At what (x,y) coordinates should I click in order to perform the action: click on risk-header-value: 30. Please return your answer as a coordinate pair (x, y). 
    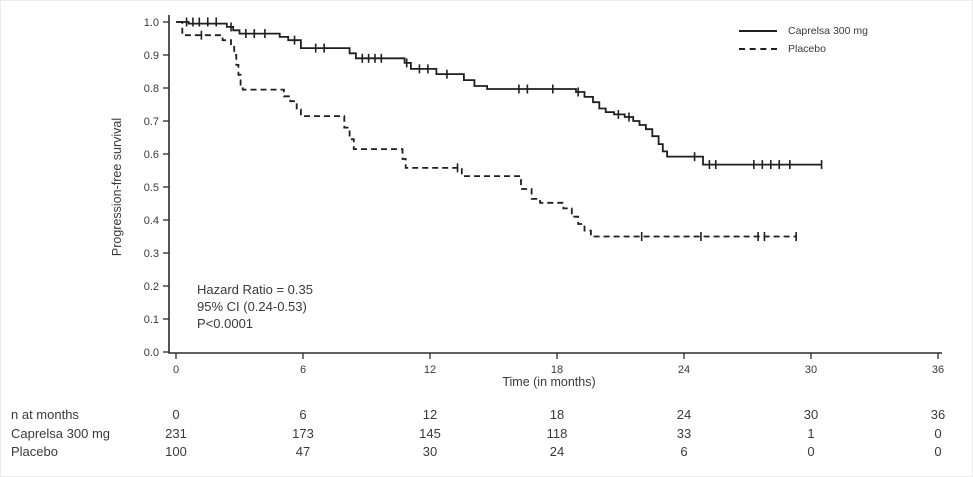
    Looking at the image, I should click on (811, 414).